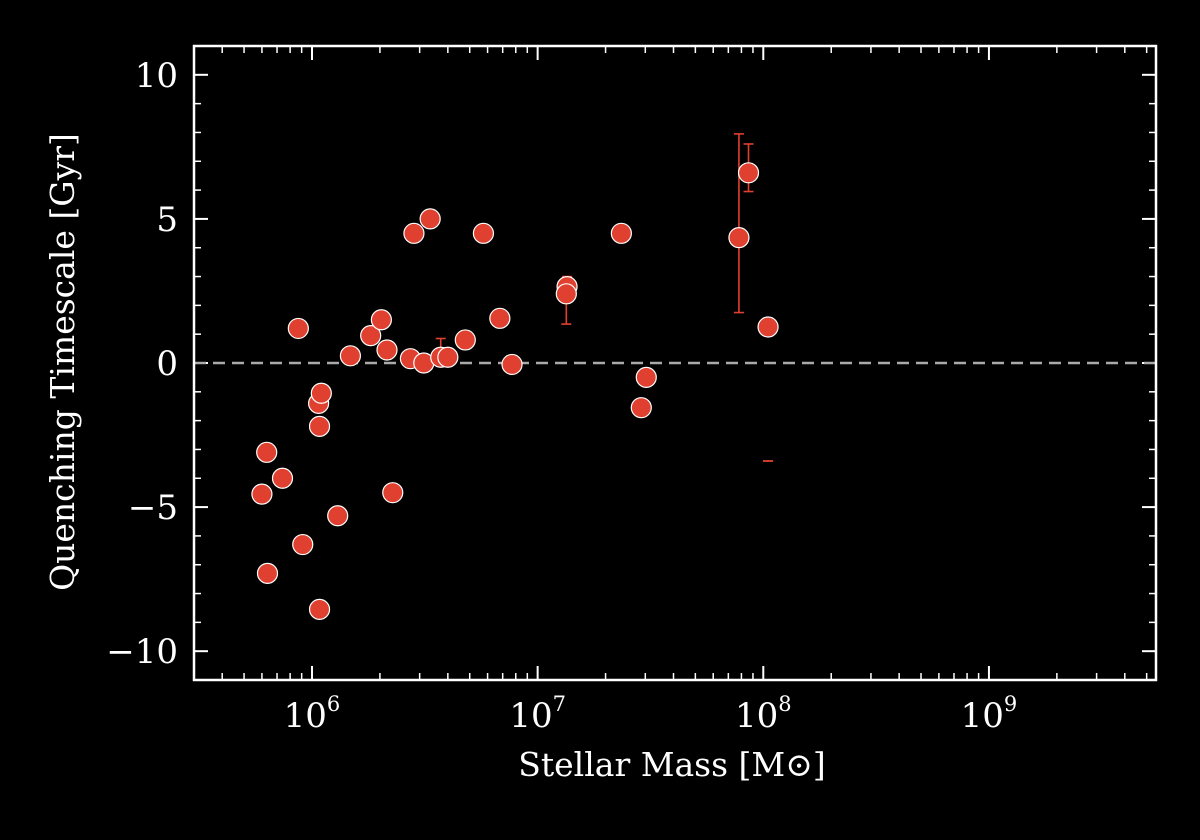 This screenshot has height=840, width=1200. I want to click on x-tick-label: 10⁸, so click(763, 714).